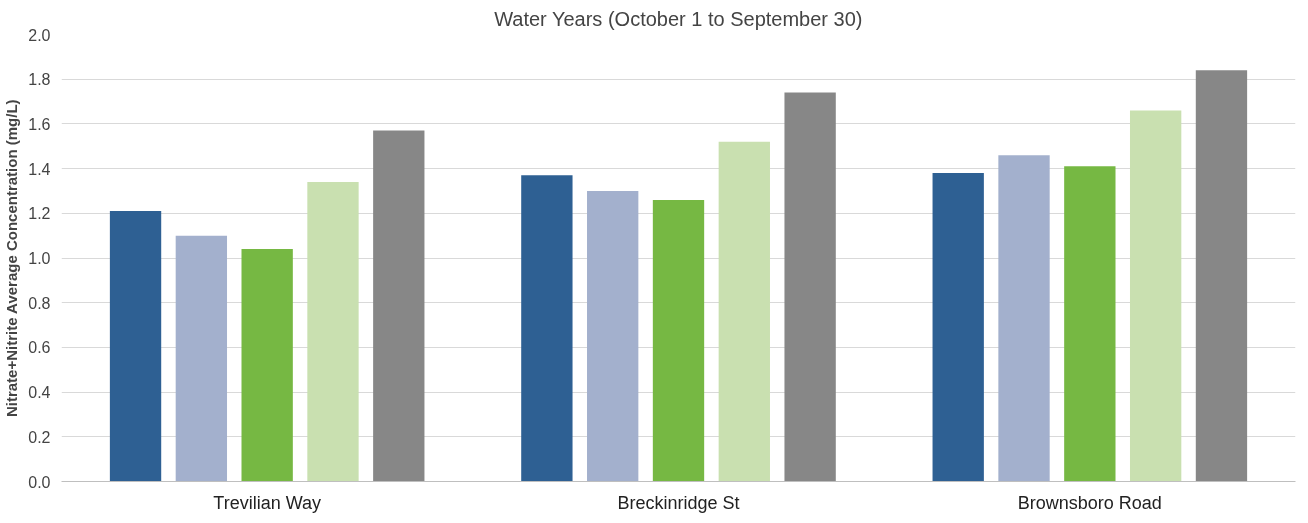 This screenshot has width=1308, height=523. I want to click on y-tick-label: 2.0, so click(39, 35).